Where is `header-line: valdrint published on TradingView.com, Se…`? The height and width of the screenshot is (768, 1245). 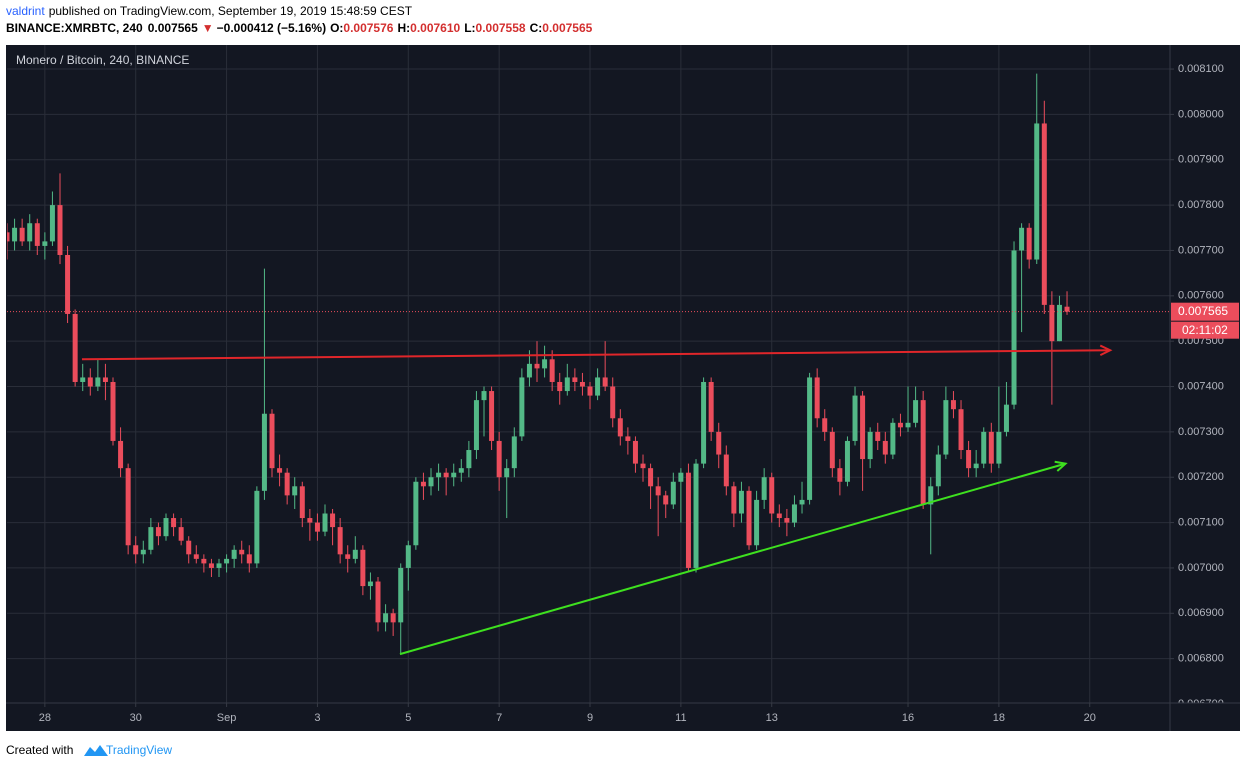 header-line: valdrint published on TradingView.com, Se… is located at coordinates (209, 11).